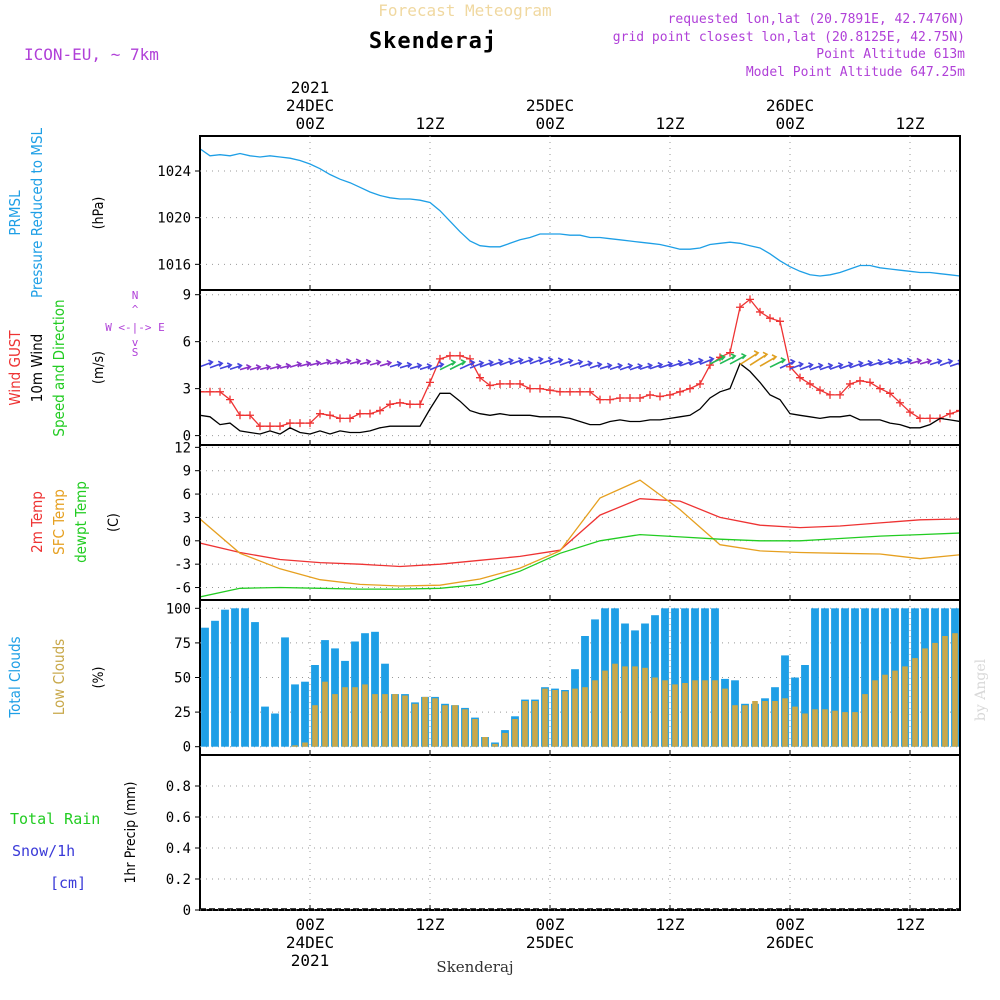 The height and width of the screenshot is (1000, 1000). I want to click on wind-ytick-label: 0, so click(187, 437).